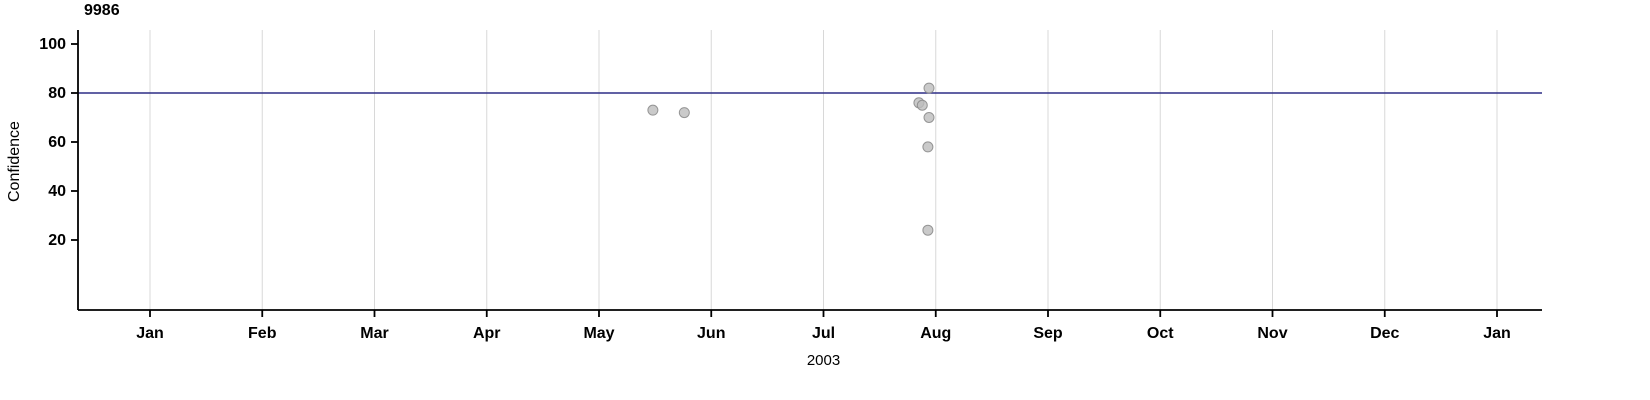  What do you see at coordinates (823, 333) in the screenshot?
I see `x-tick-label: Jul` at bounding box center [823, 333].